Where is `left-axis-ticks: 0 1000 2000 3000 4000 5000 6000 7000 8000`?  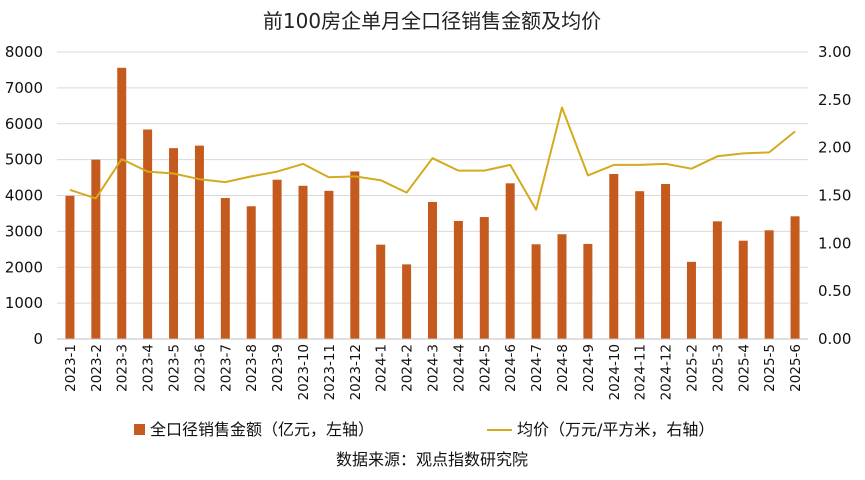 left-axis-ticks: 0 1000 2000 3000 4000 5000 6000 7000 8000 is located at coordinates (24, 195).